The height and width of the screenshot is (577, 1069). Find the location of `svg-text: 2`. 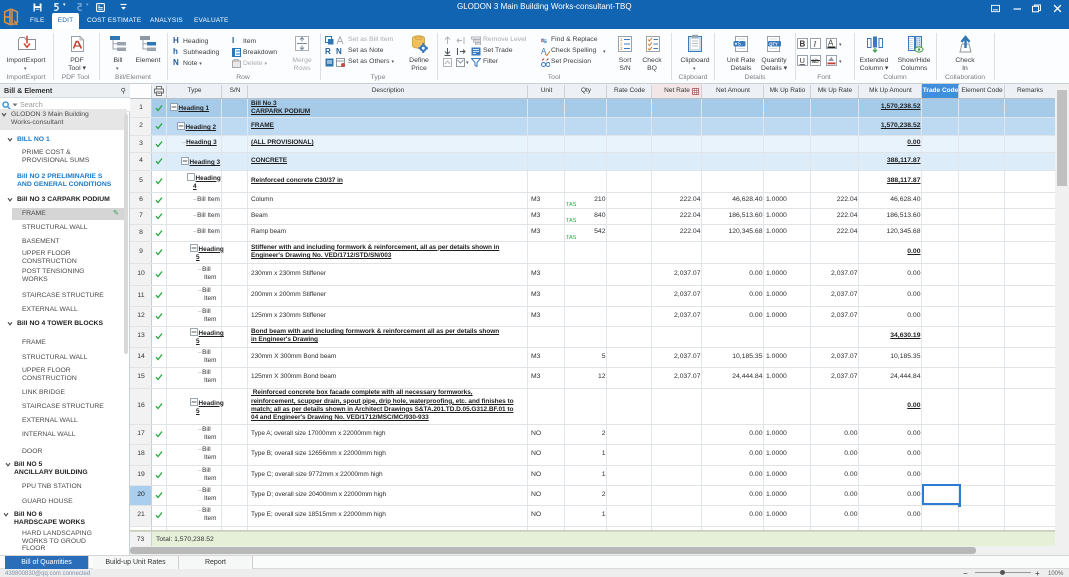

svg-text: 2 is located at coordinates (621, 44).